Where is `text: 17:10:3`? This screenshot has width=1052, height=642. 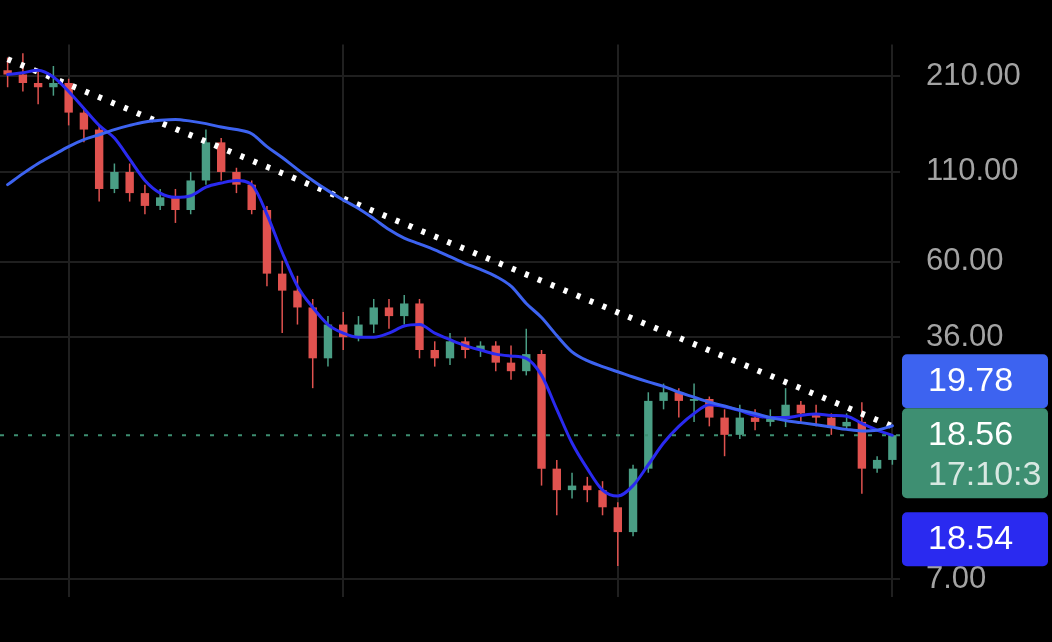
text: 17:10:3 is located at coordinates (985, 472).